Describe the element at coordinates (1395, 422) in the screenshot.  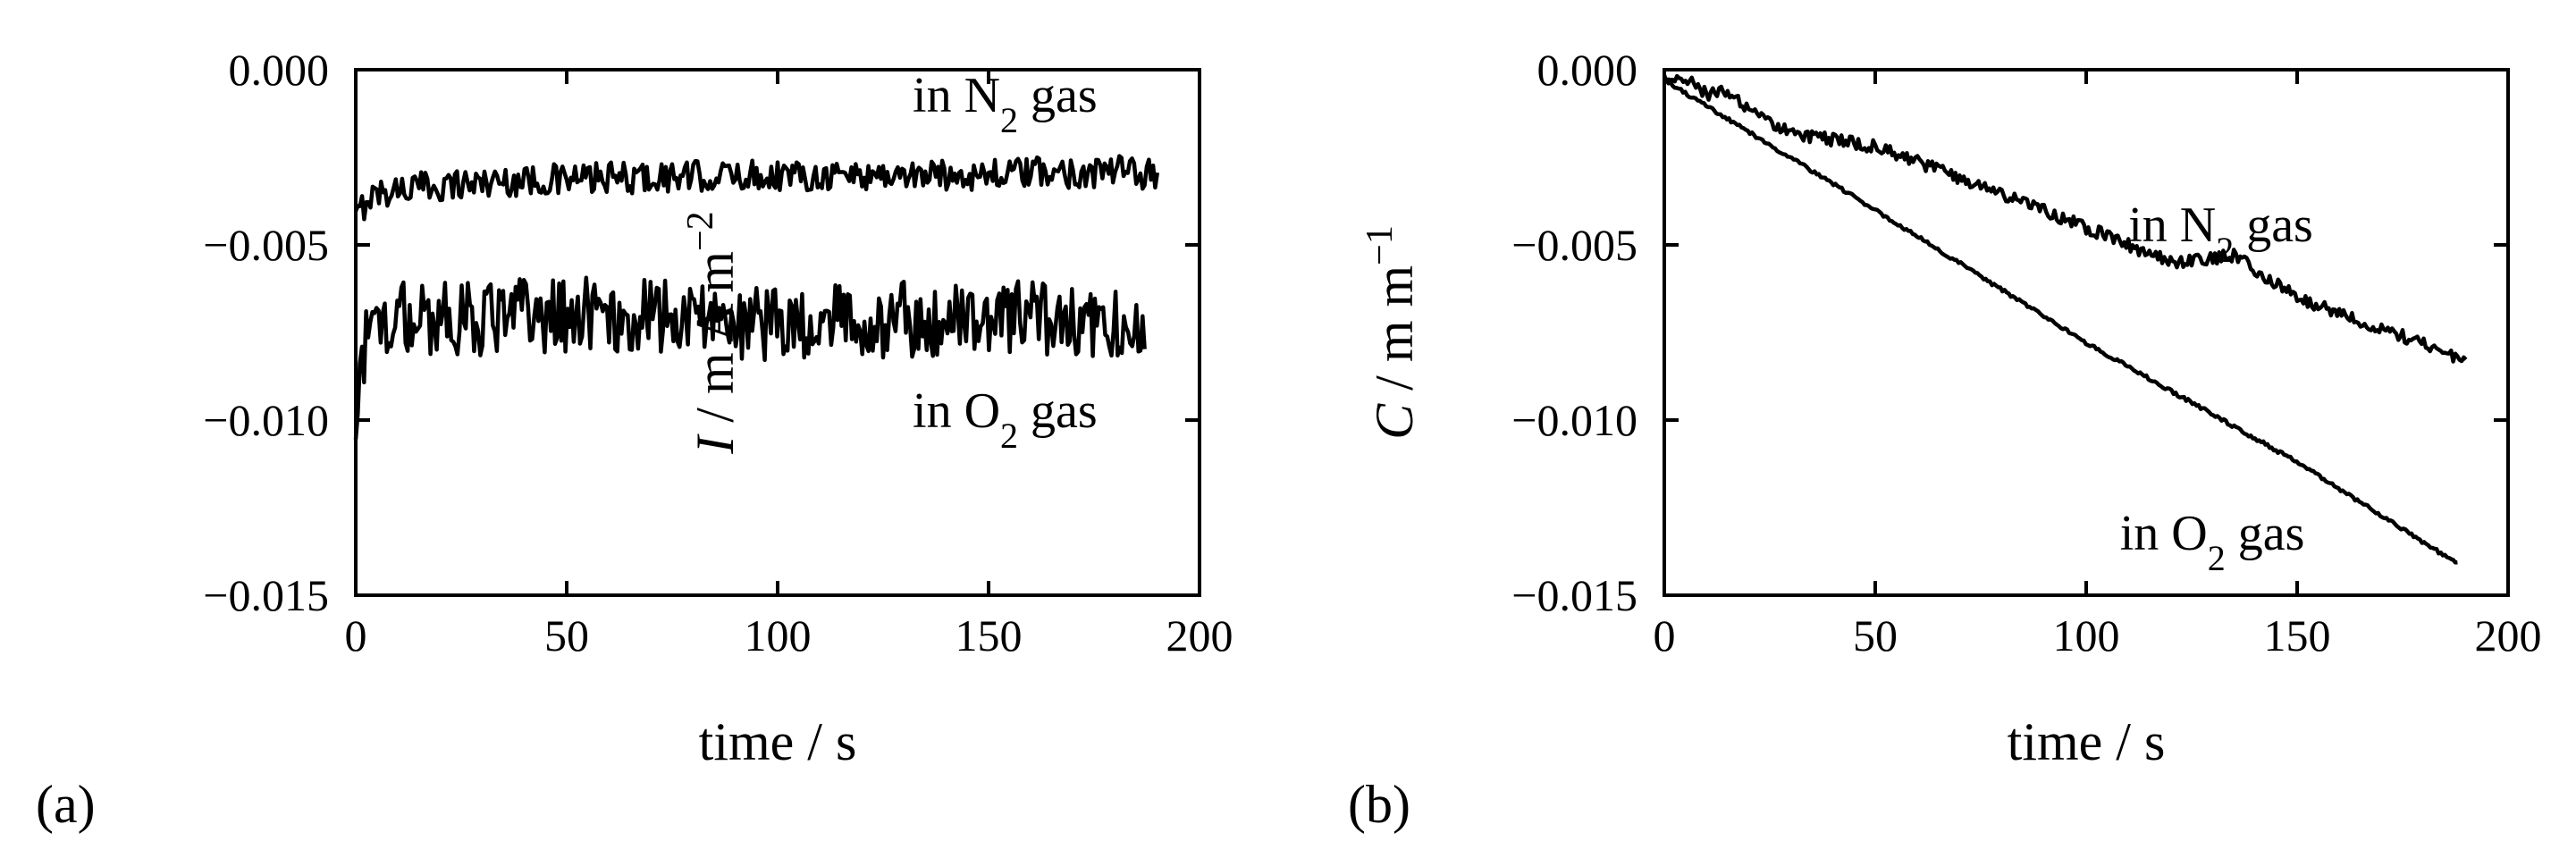
I see `y-axis-symbol: C` at that location.